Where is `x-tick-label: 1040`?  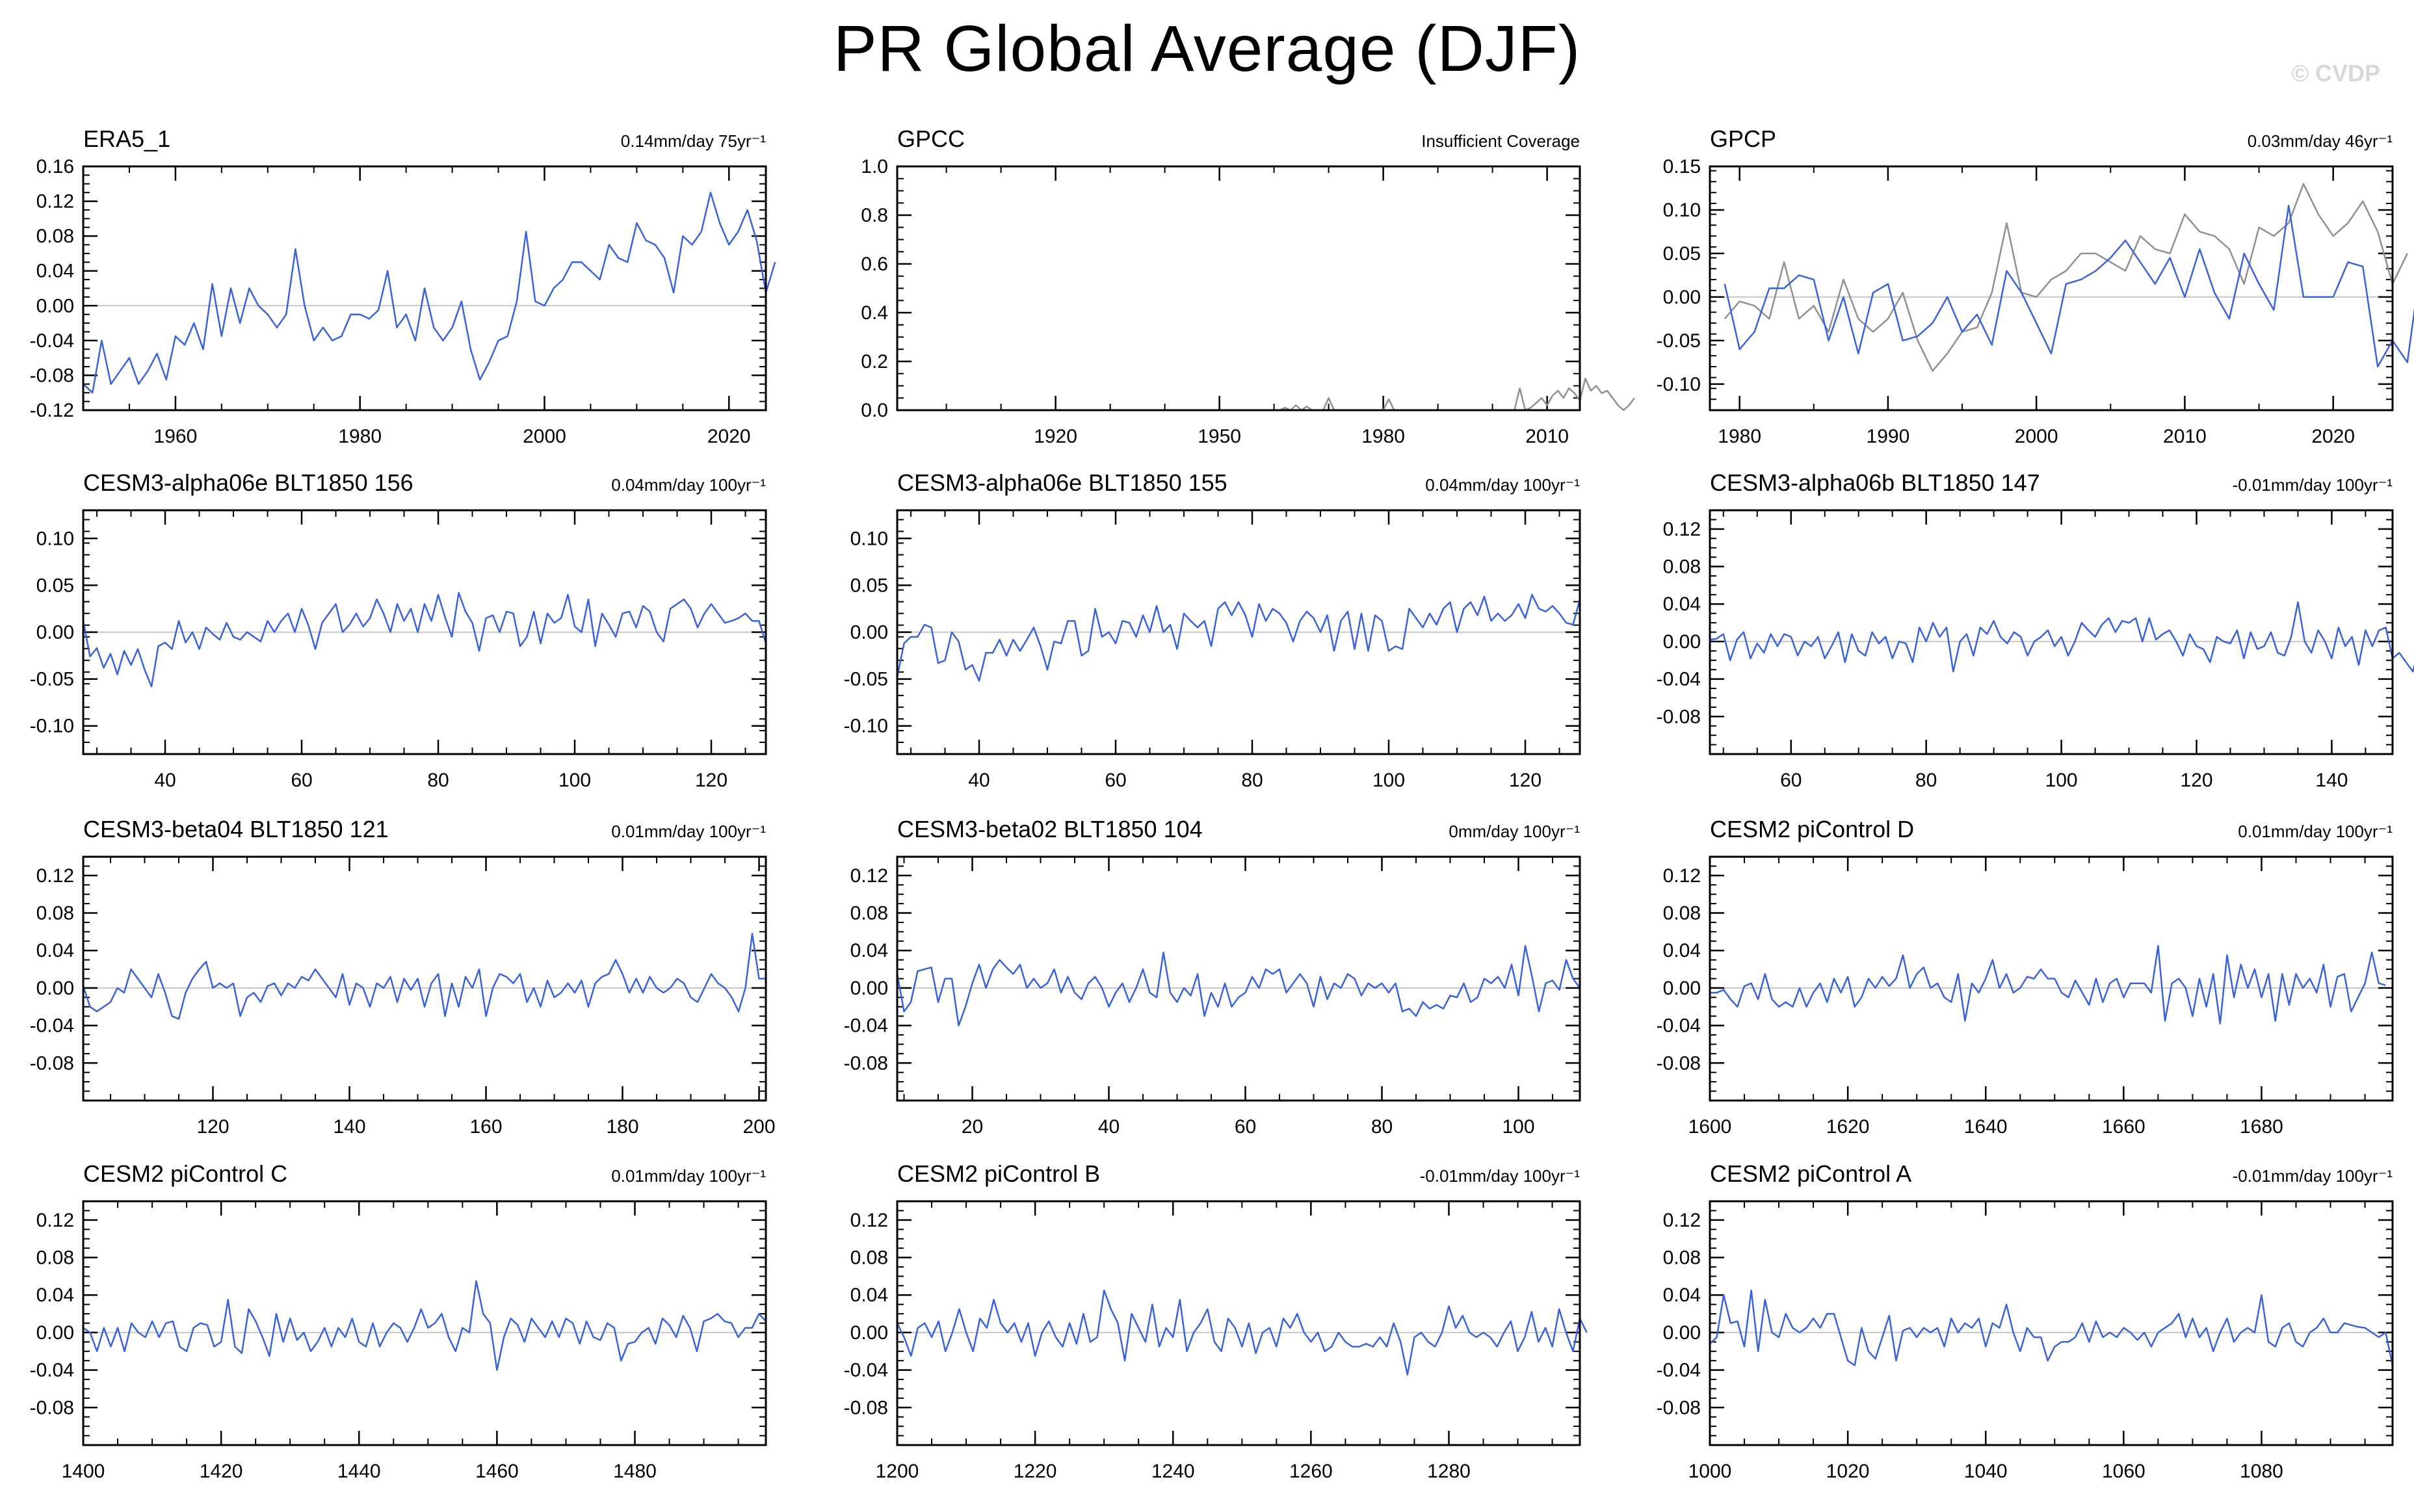 x-tick-label: 1040 is located at coordinates (1986, 1471).